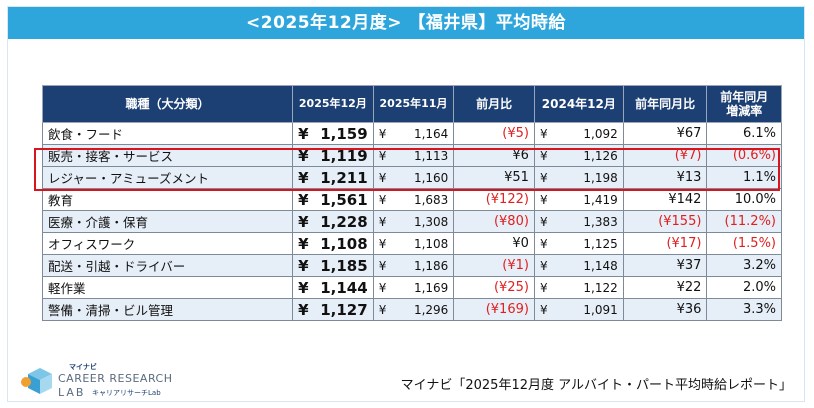  Describe the element at coordinates (431, 133) in the screenshot. I see `wage-value: 1,164` at that location.